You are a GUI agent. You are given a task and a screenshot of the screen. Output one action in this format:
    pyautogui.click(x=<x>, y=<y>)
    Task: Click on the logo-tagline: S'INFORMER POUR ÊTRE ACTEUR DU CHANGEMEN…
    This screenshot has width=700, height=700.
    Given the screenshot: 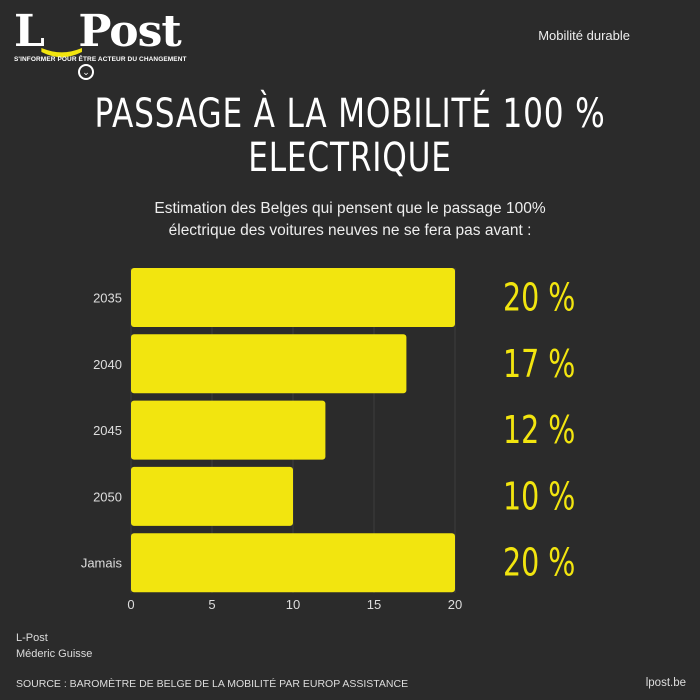 What is the action you would take?
    pyautogui.click(x=100, y=59)
    